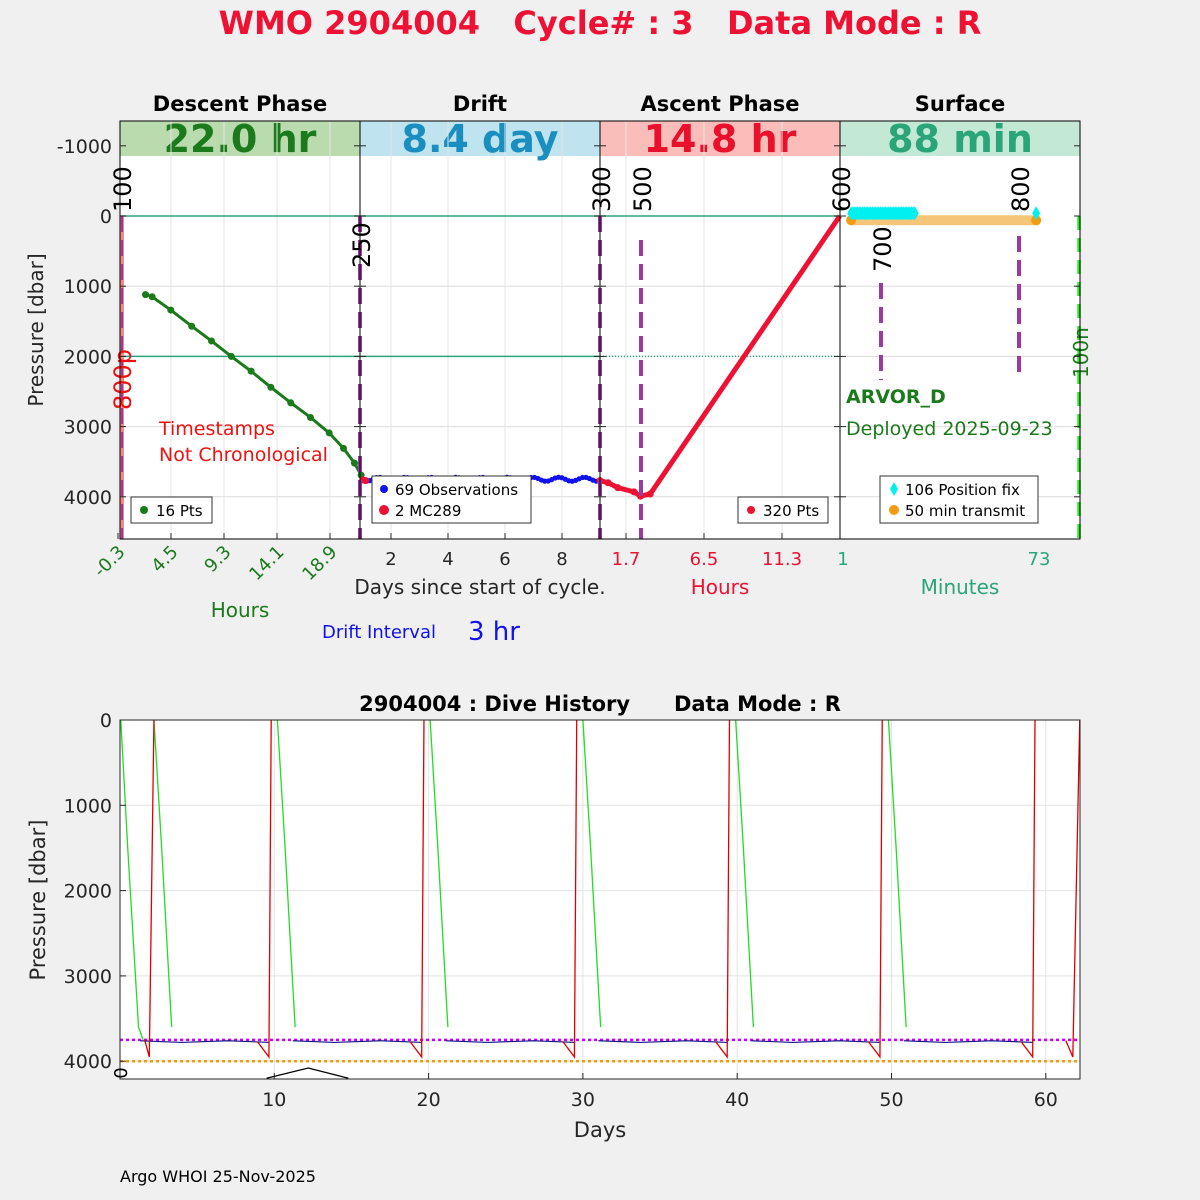  What do you see at coordinates (254, 384) in the screenshot?
I see `descent-line` at bounding box center [254, 384].